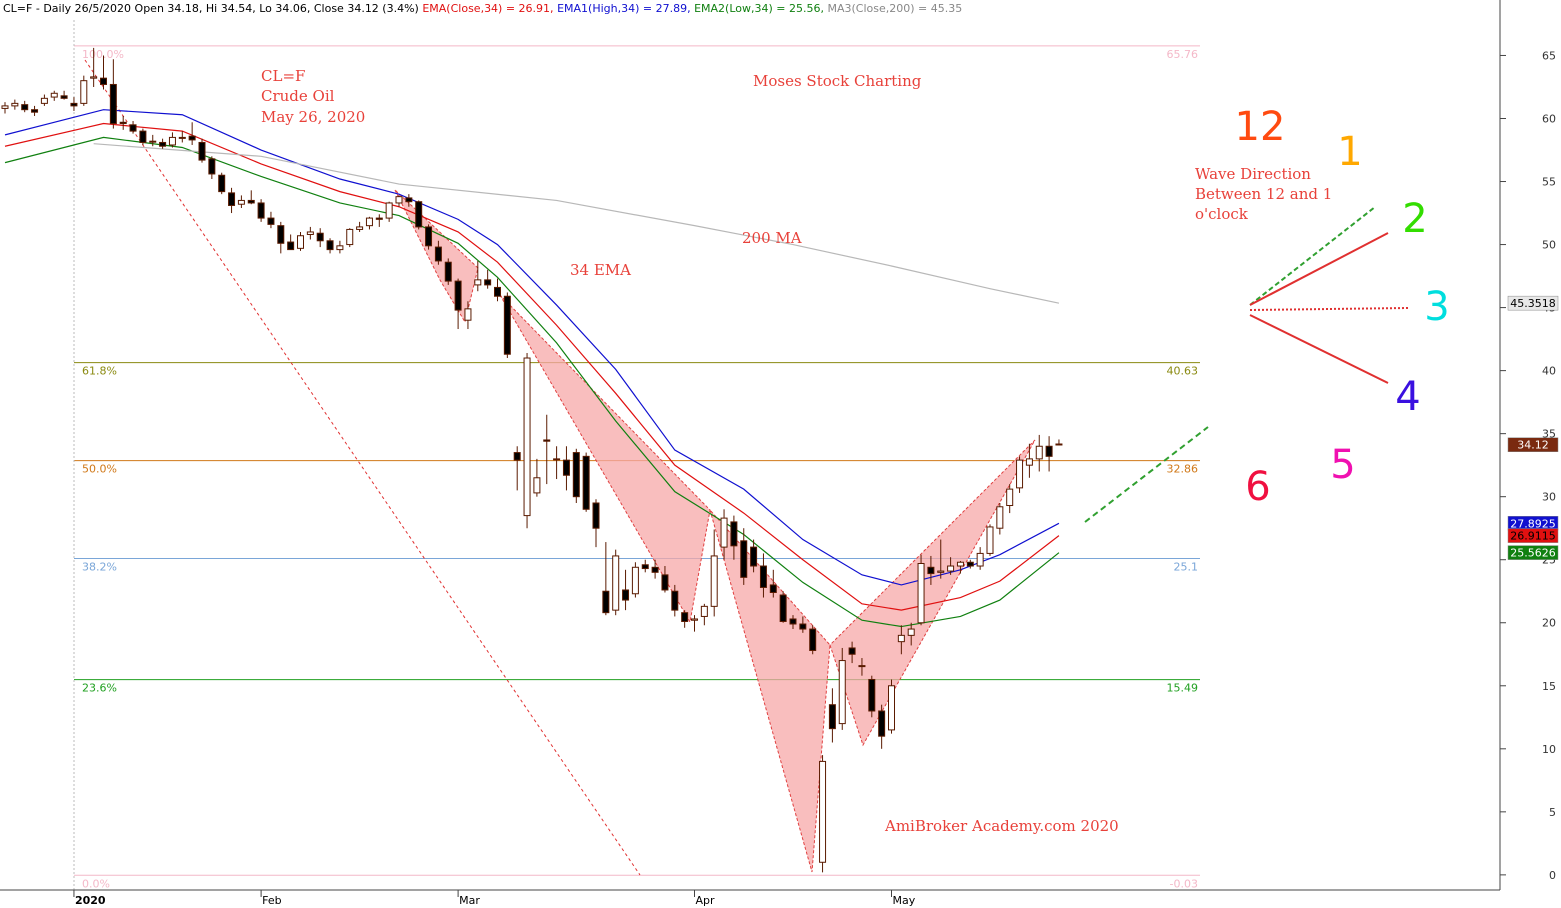  Describe the element at coordinates (96, 883) in the screenshot. I see `fib-label: 0.0%` at that location.